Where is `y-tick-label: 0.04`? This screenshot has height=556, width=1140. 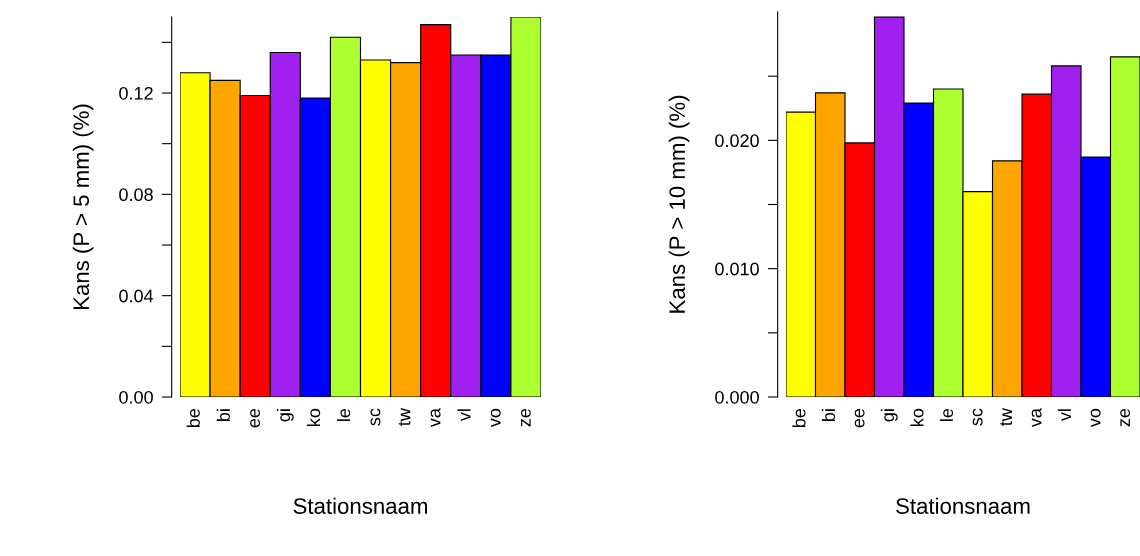 y-tick-label: 0.04 is located at coordinates (136, 296).